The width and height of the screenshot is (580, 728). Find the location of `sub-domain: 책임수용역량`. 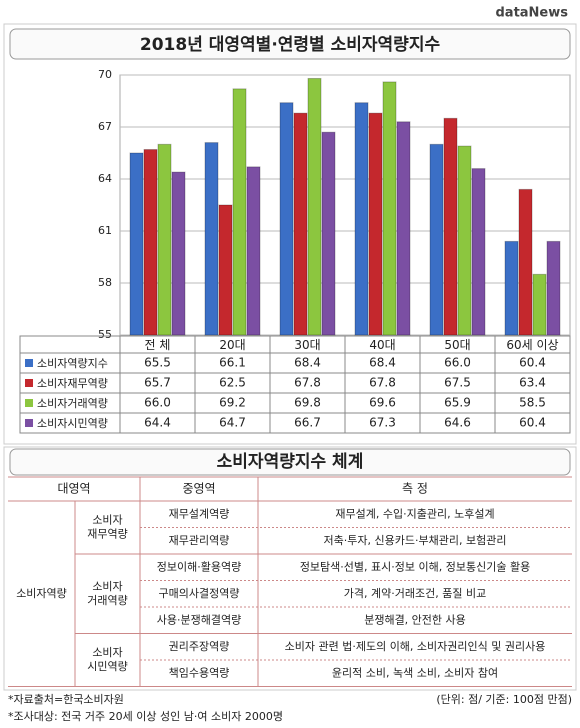

sub-domain: 책임수용역량 is located at coordinates (199, 672).